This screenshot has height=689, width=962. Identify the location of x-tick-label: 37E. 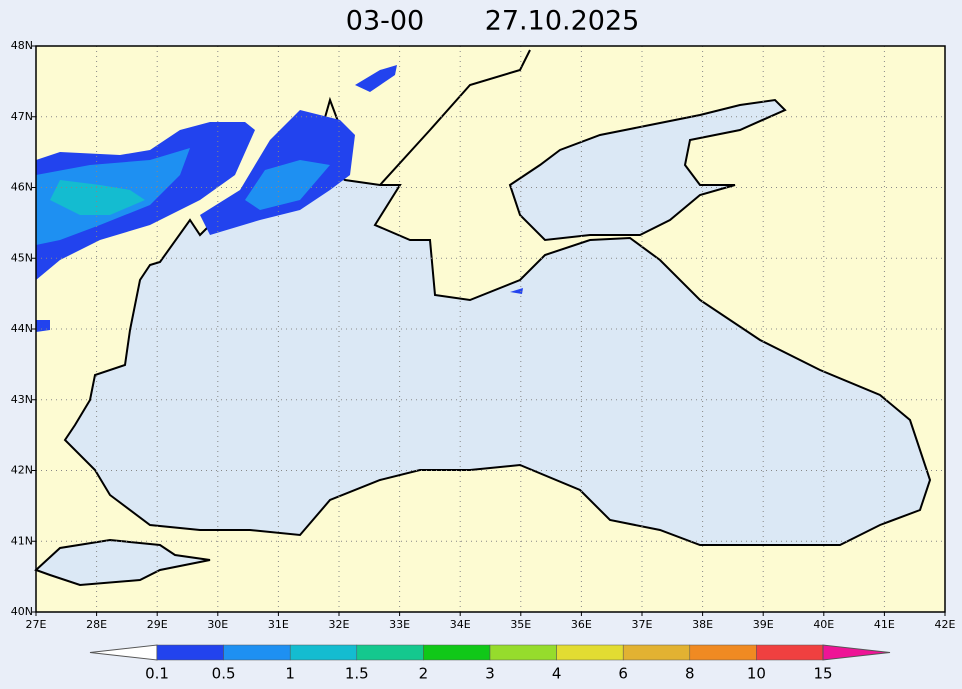
(642, 624).